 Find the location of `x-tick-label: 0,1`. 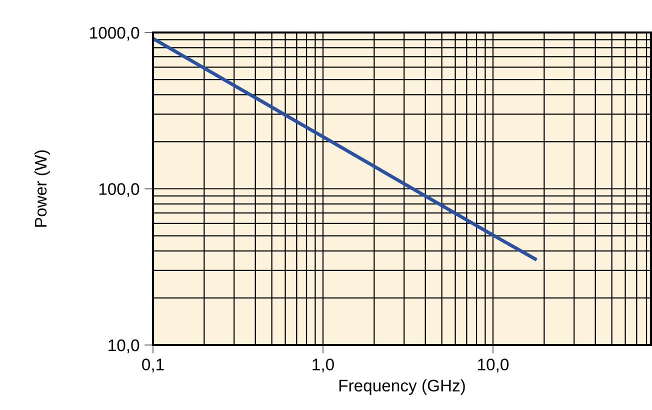

x-tick-label: 0,1 is located at coordinates (153, 365).